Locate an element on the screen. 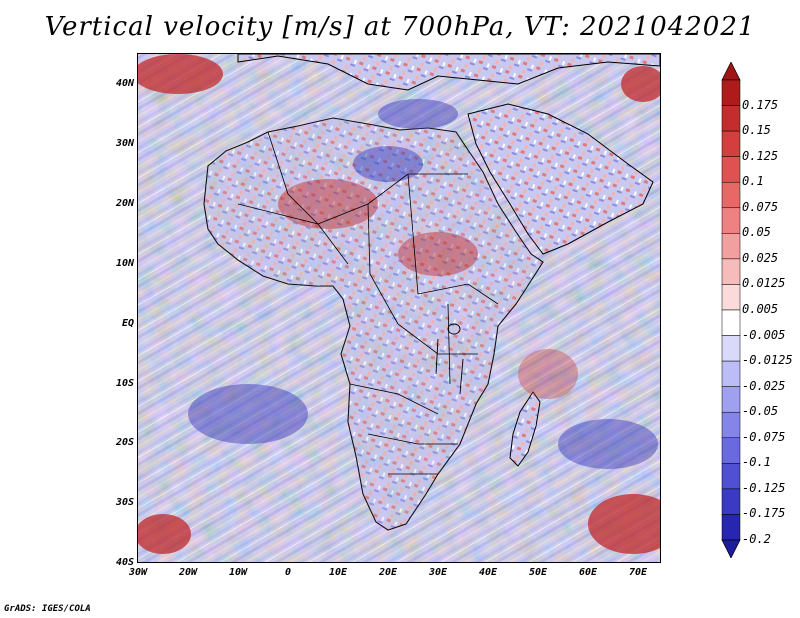  europe-coast is located at coordinates (448, 72).